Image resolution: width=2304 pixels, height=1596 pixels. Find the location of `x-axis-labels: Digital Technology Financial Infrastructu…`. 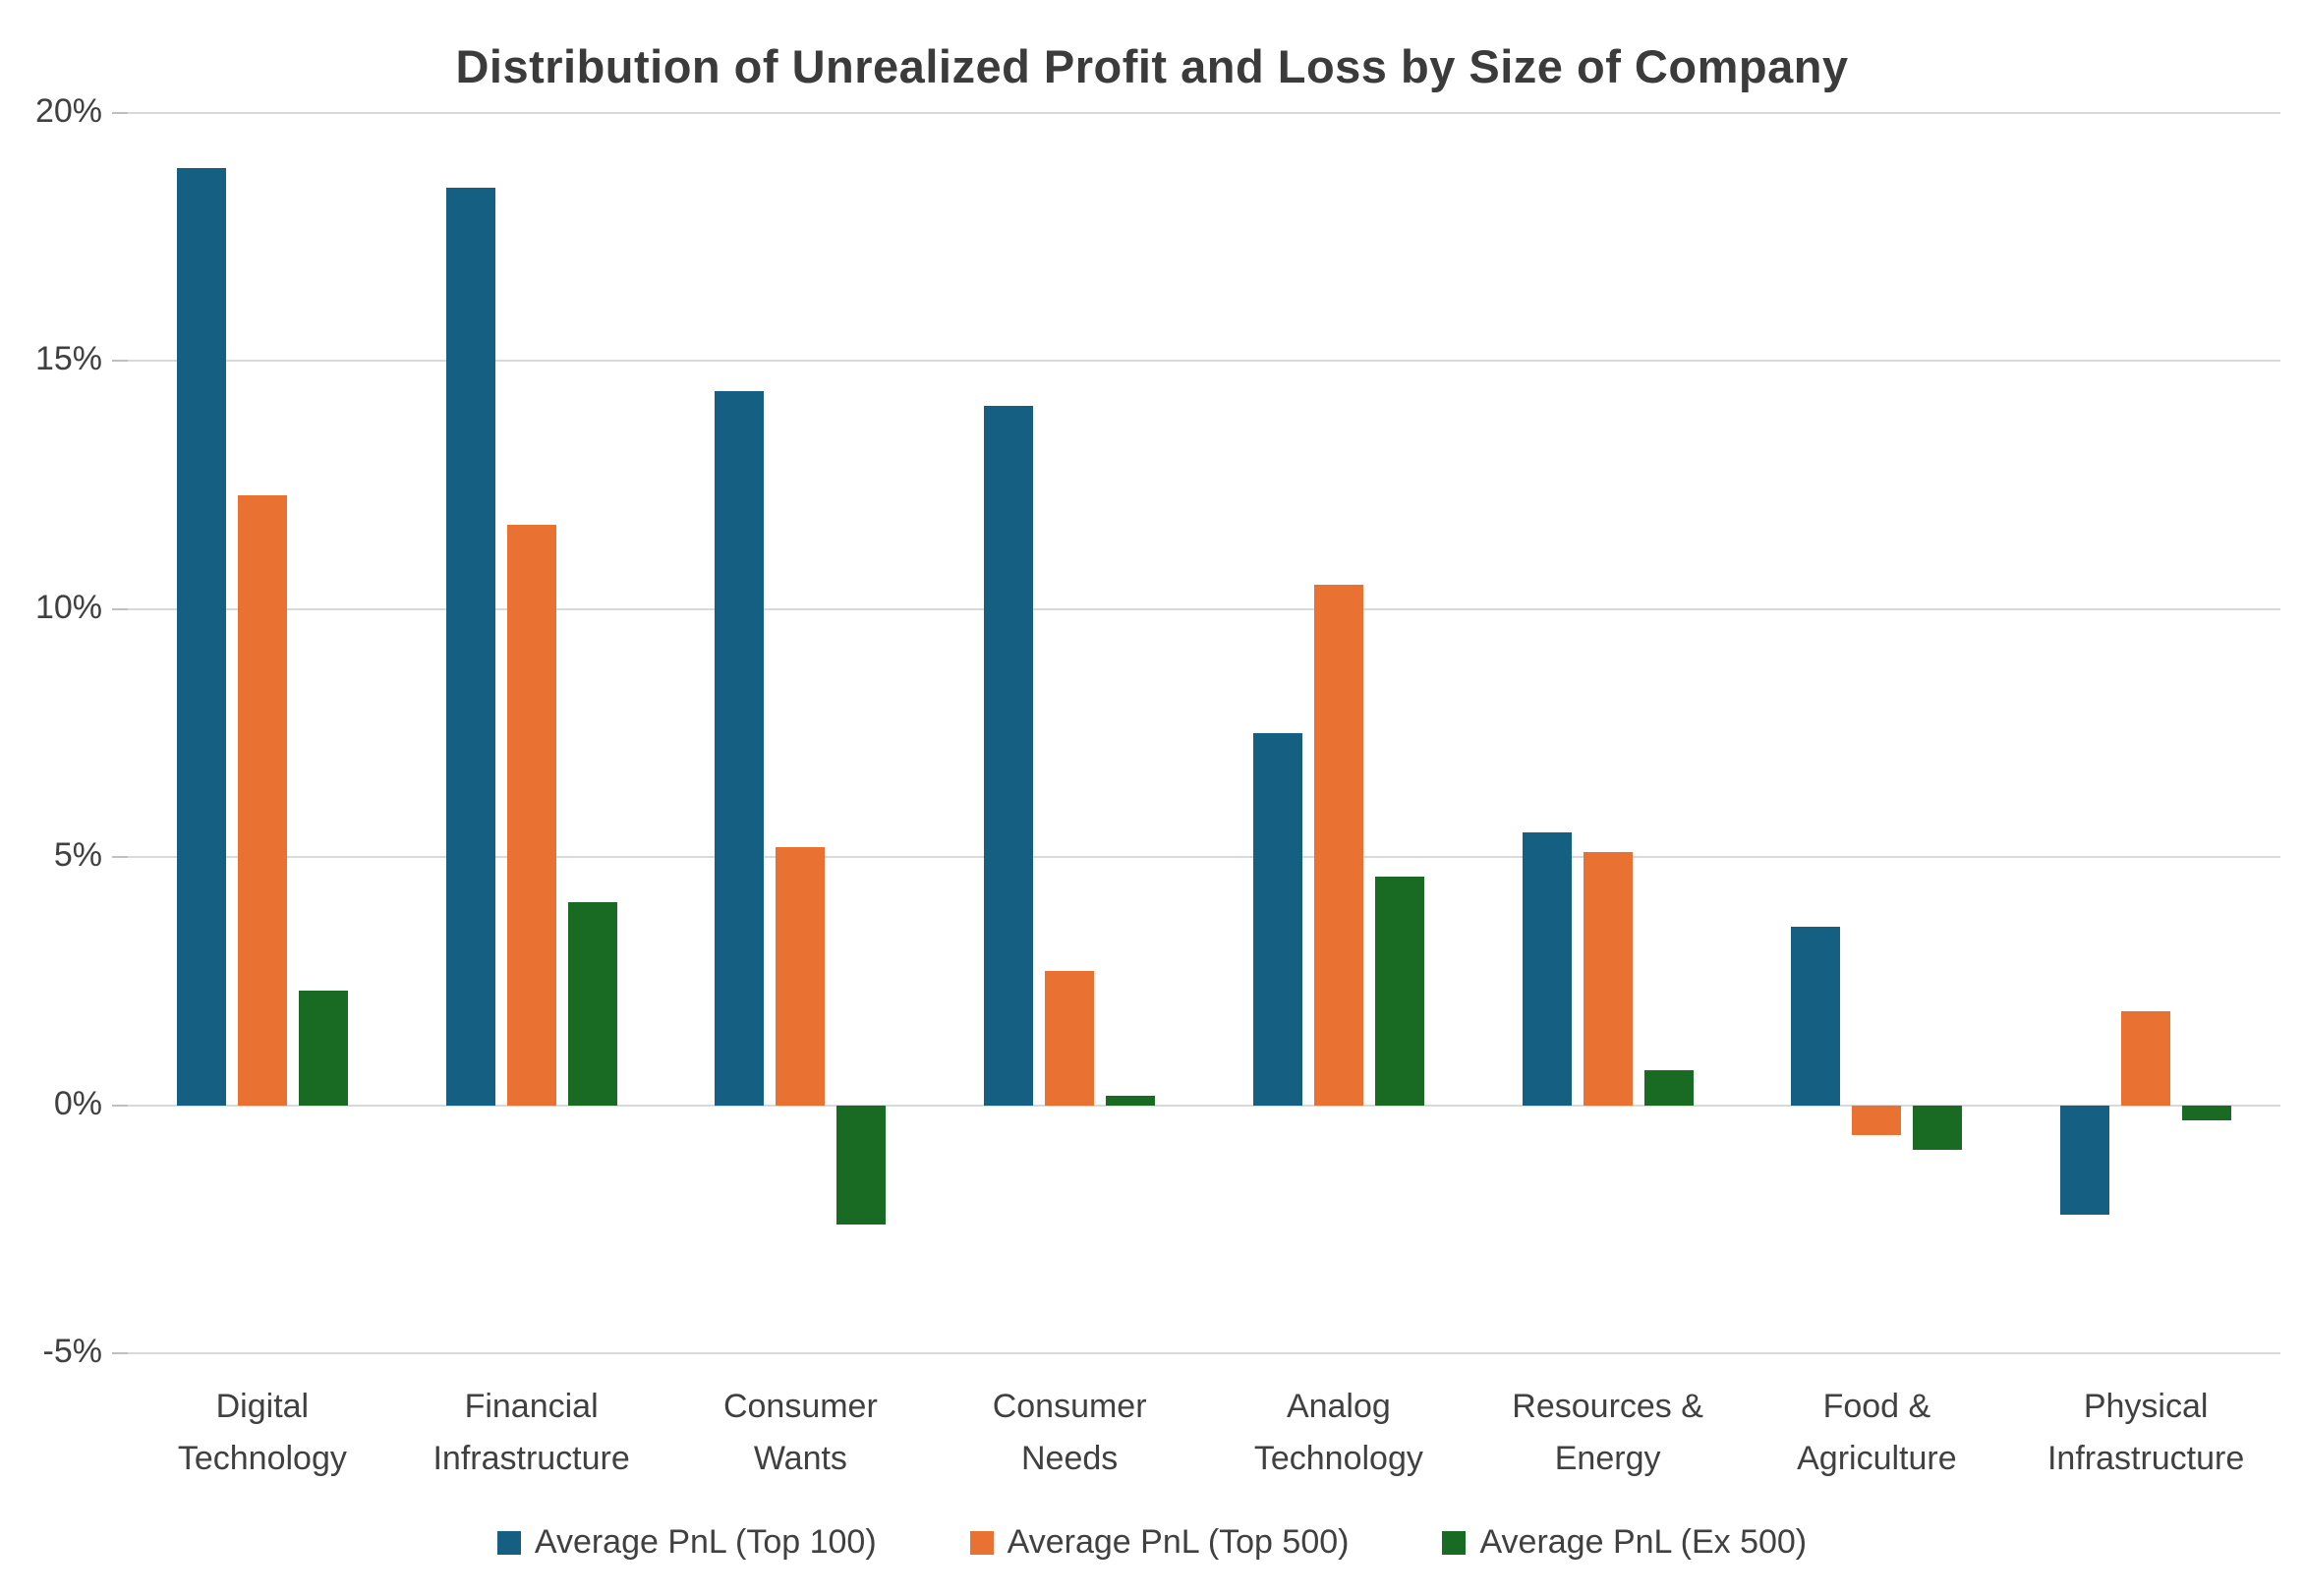

x-axis-labels: Digital Technology Financial Infrastructu… is located at coordinates (1204, 1432).